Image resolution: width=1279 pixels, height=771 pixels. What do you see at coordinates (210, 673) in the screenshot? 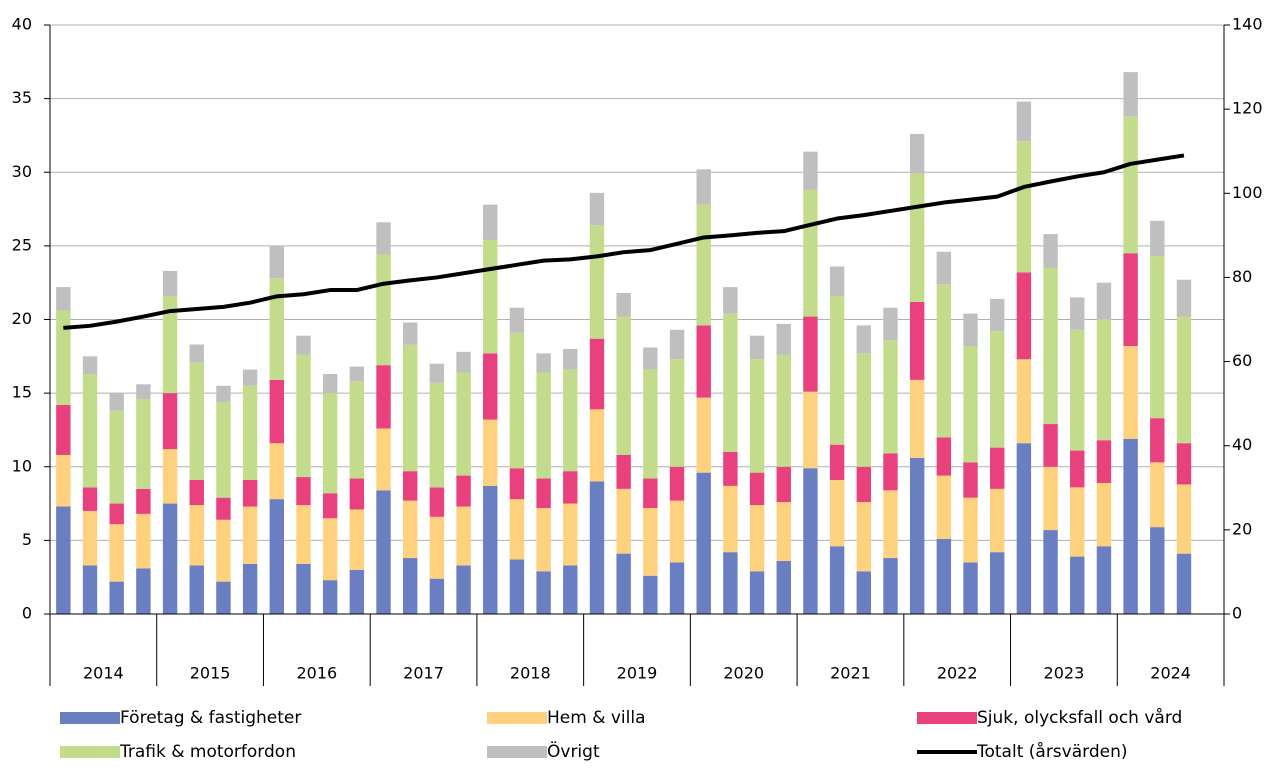
I see `x-group-label: 2015` at bounding box center [210, 673].